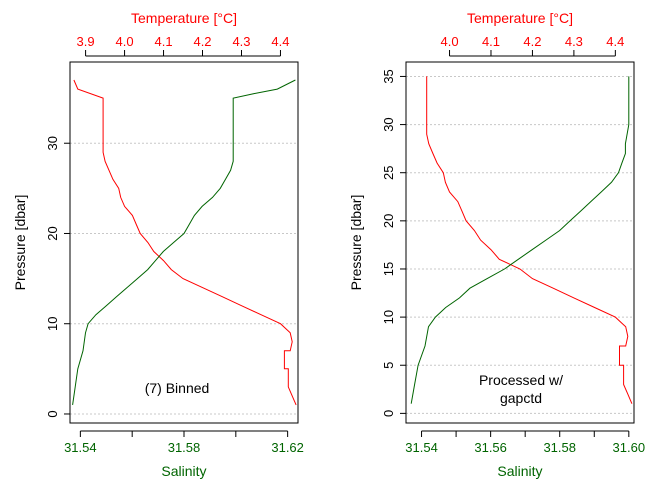 This screenshot has height=480, width=672. I want to click on panel-1-top-tick-label: 4.4, so click(280, 41).